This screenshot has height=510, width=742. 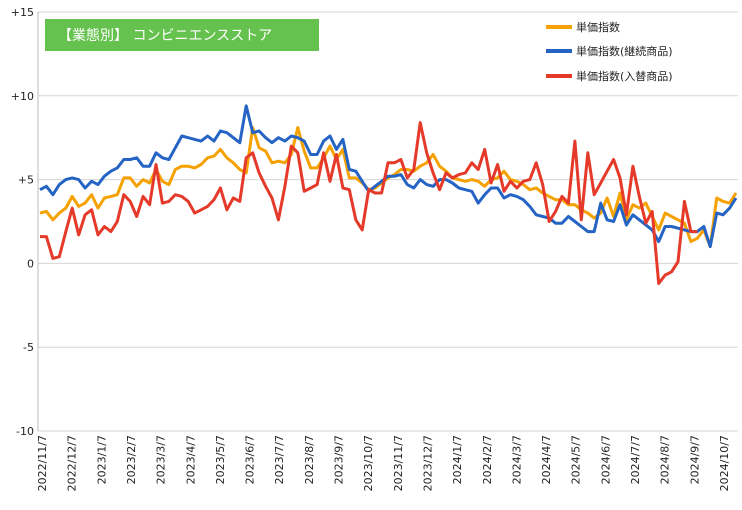 What do you see at coordinates (427, 463) in the screenshot?
I see `x-tick-label: 2023/12/7` at bounding box center [427, 463].